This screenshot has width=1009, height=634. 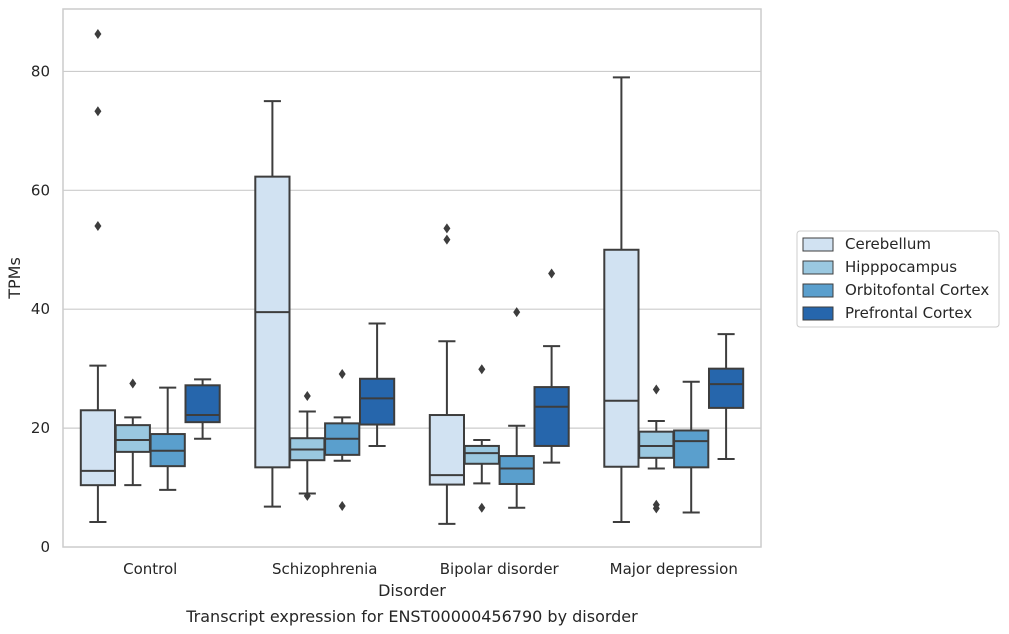 I want to click on box-schizophrenia-hipppocampus, so click(x=307, y=446).